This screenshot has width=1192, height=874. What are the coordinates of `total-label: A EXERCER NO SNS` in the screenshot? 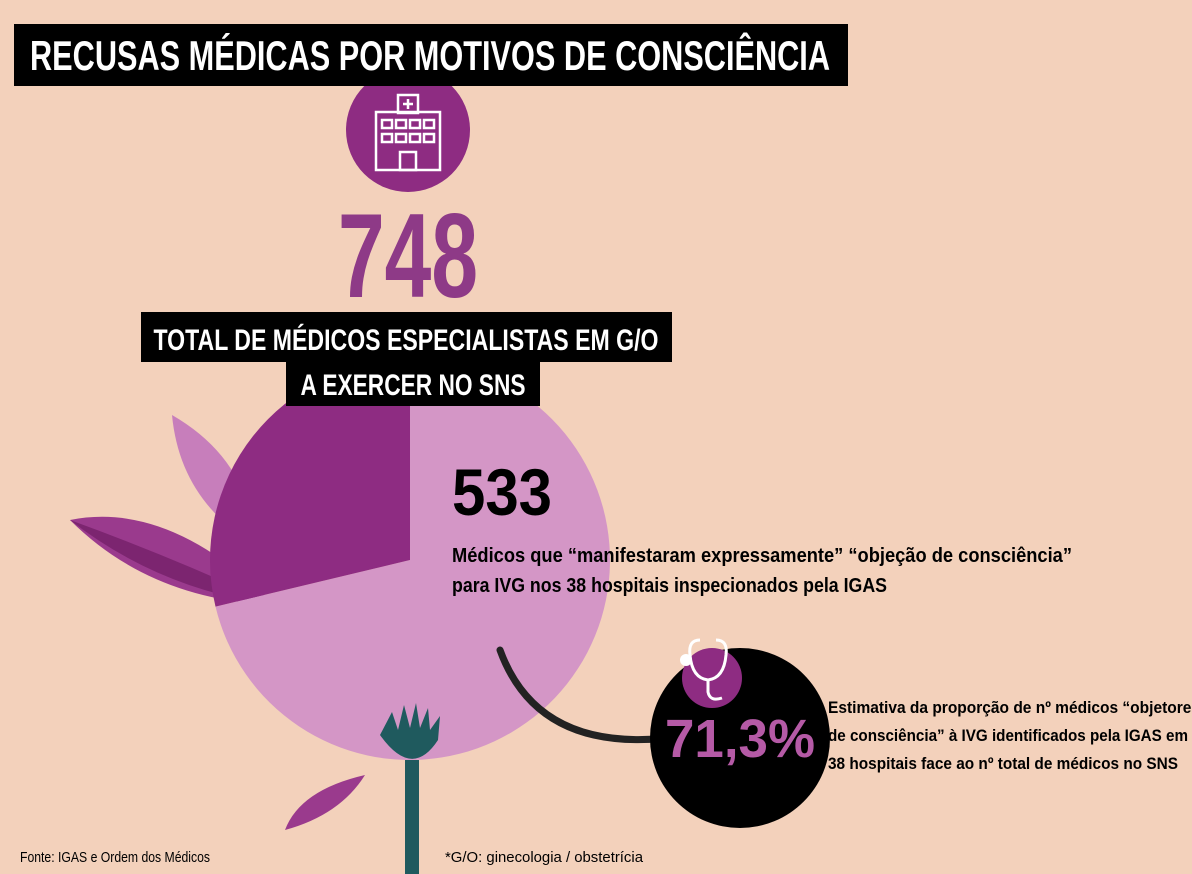 It's located at (413, 385).